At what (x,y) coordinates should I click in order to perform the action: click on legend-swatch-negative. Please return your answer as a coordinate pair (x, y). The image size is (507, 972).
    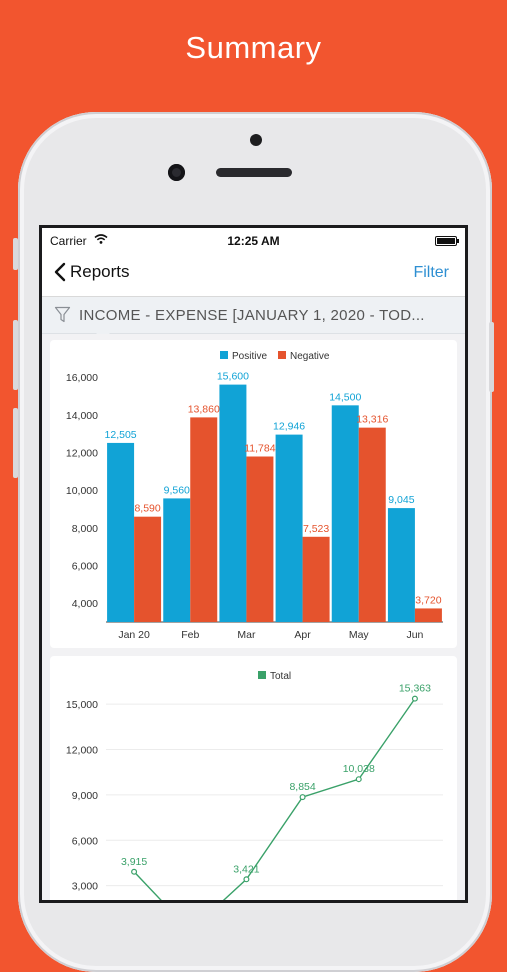
    Looking at the image, I should click on (282, 355).